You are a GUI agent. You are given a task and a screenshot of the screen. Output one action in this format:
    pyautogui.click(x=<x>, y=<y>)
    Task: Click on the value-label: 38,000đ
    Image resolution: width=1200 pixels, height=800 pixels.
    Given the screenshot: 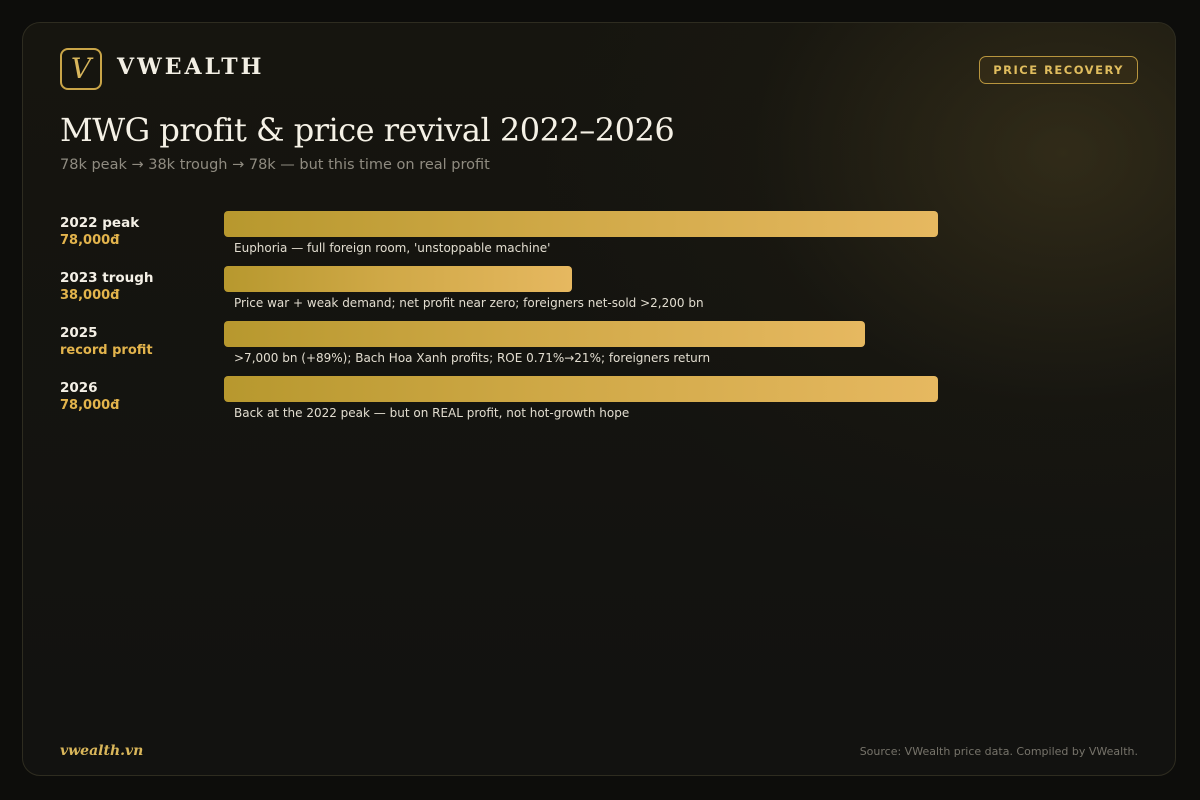 What is the action you would take?
    pyautogui.click(x=90, y=295)
    